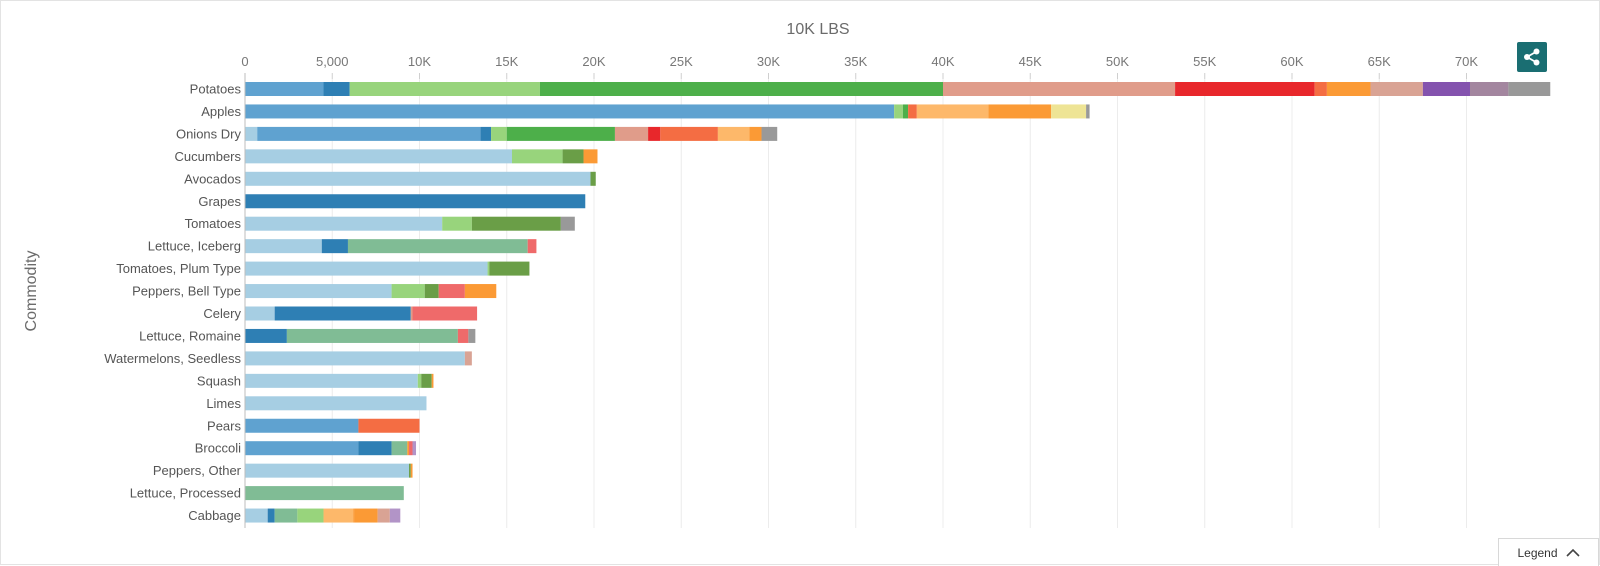 This screenshot has height=566, width=1600. I want to click on category-label: Cucumbers, so click(208, 156).